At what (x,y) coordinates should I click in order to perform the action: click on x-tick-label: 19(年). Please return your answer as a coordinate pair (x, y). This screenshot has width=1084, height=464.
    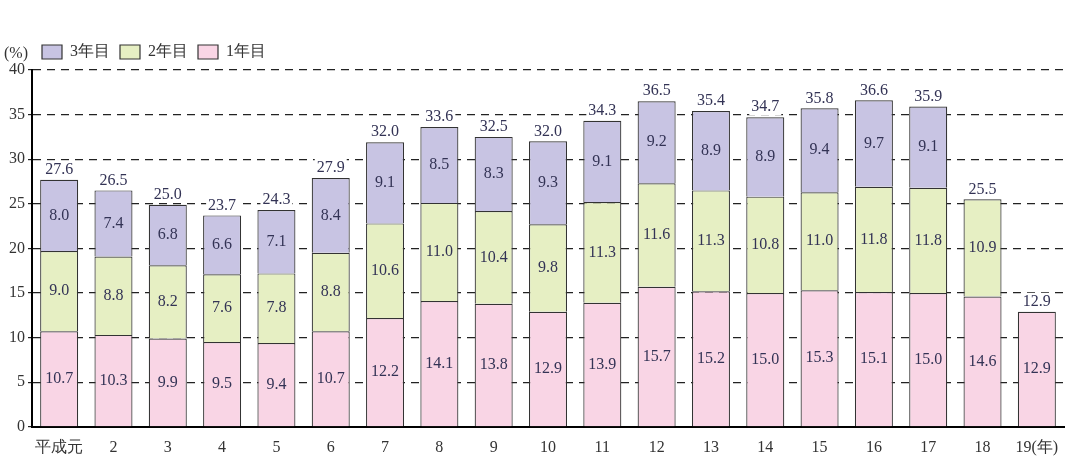
    Looking at the image, I should click on (1037, 446).